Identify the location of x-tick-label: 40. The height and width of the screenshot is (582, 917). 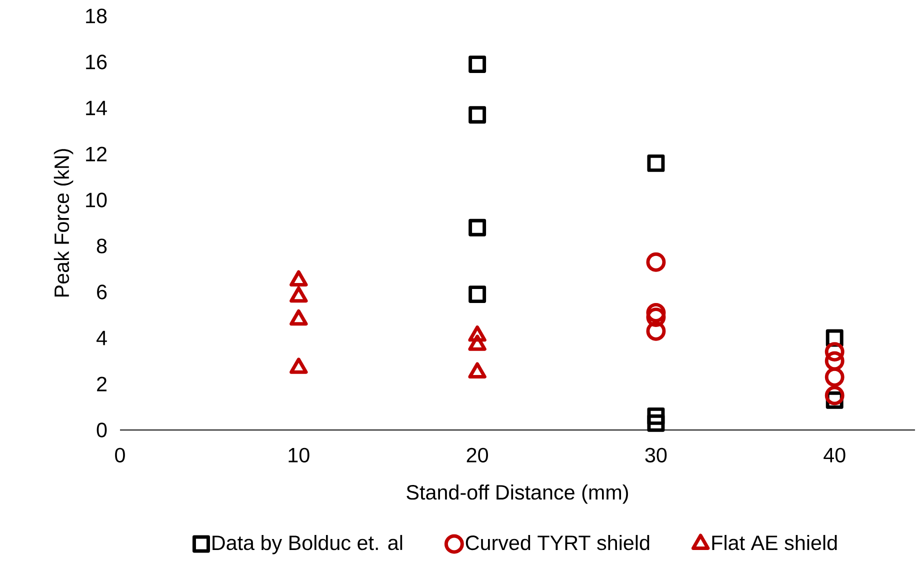
(835, 455).